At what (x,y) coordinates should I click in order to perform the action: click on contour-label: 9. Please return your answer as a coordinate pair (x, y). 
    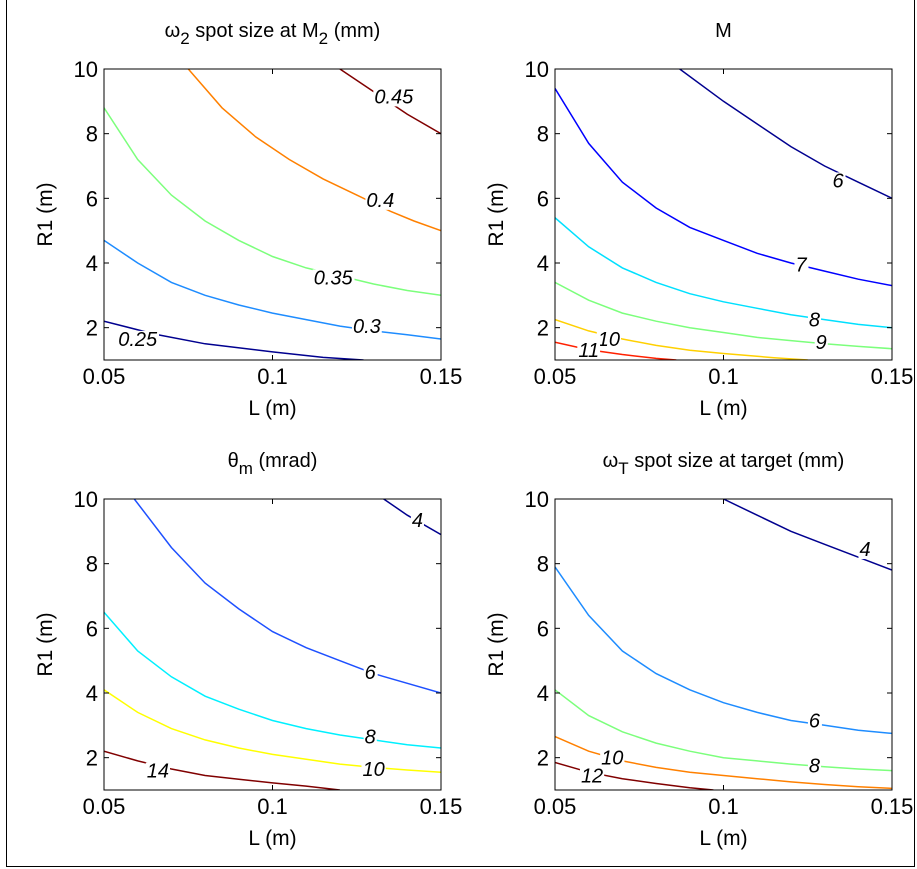
    Looking at the image, I should click on (821, 343).